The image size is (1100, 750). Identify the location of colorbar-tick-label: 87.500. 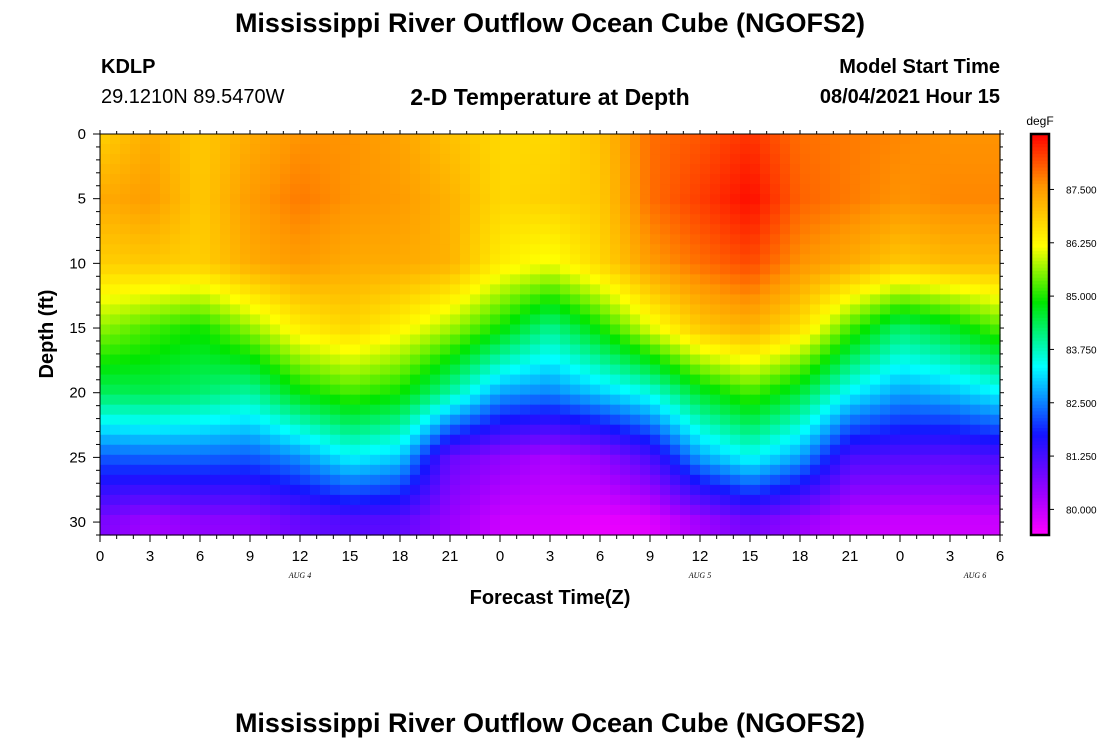
(1081, 190).